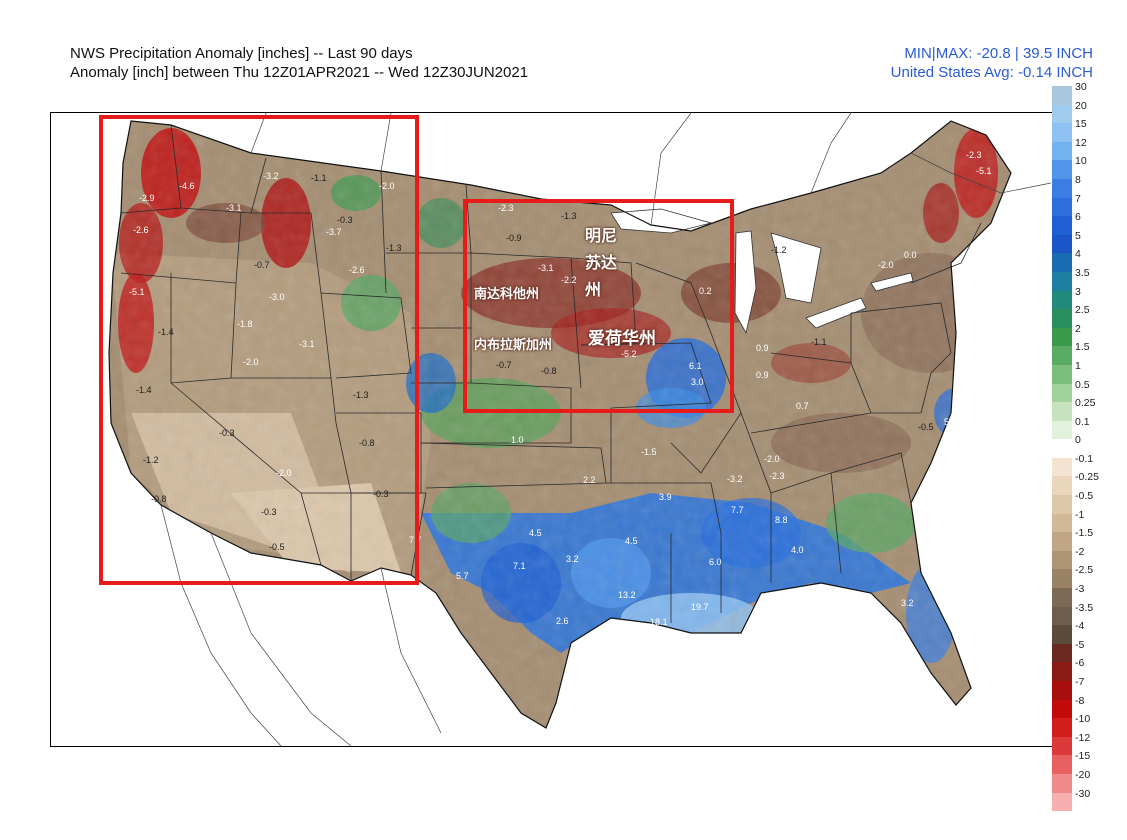 This screenshot has width=1127, height=840. What do you see at coordinates (1083, 756) in the screenshot?
I see `legend-label: -15` at bounding box center [1083, 756].